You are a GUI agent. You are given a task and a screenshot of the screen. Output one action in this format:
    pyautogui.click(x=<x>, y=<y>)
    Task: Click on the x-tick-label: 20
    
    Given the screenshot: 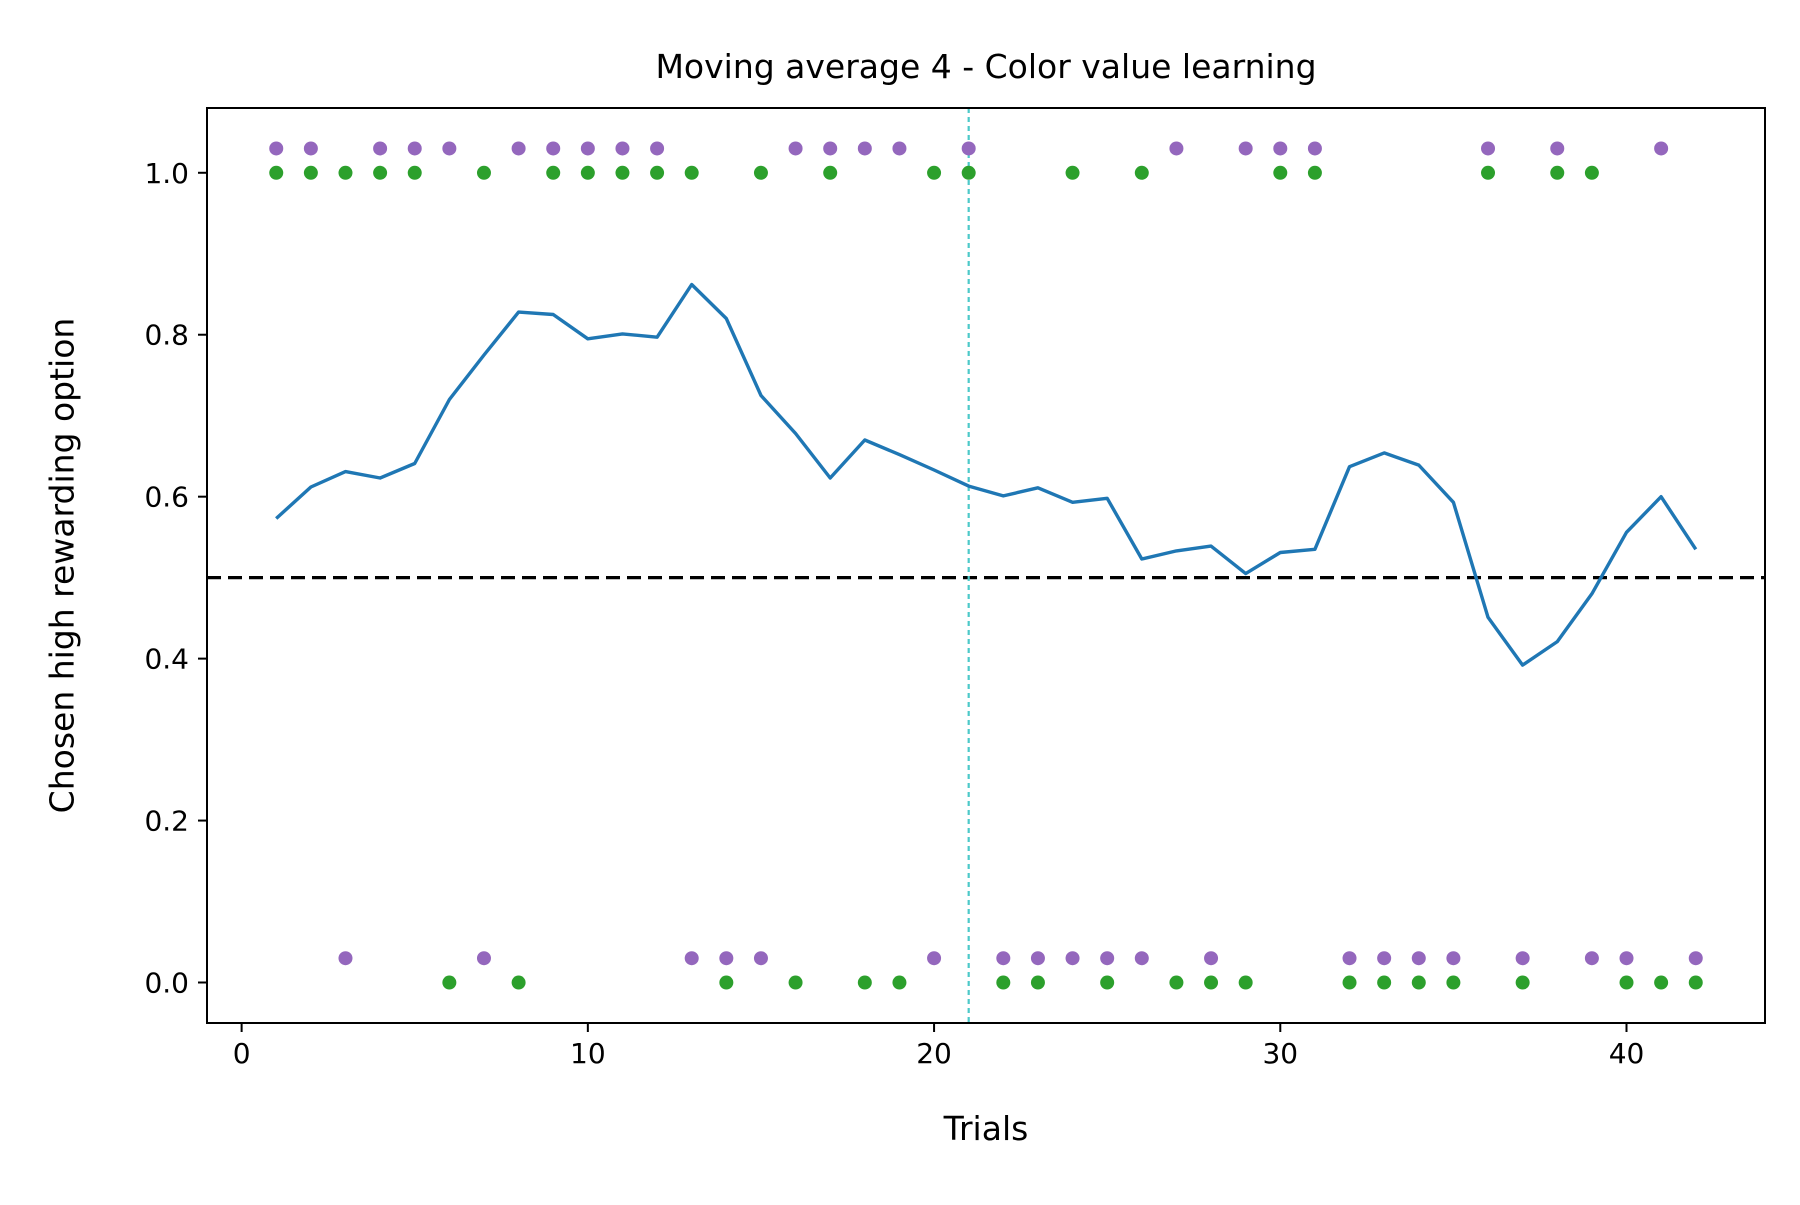 What is the action you would take?
    pyautogui.click(x=934, y=1053)
    